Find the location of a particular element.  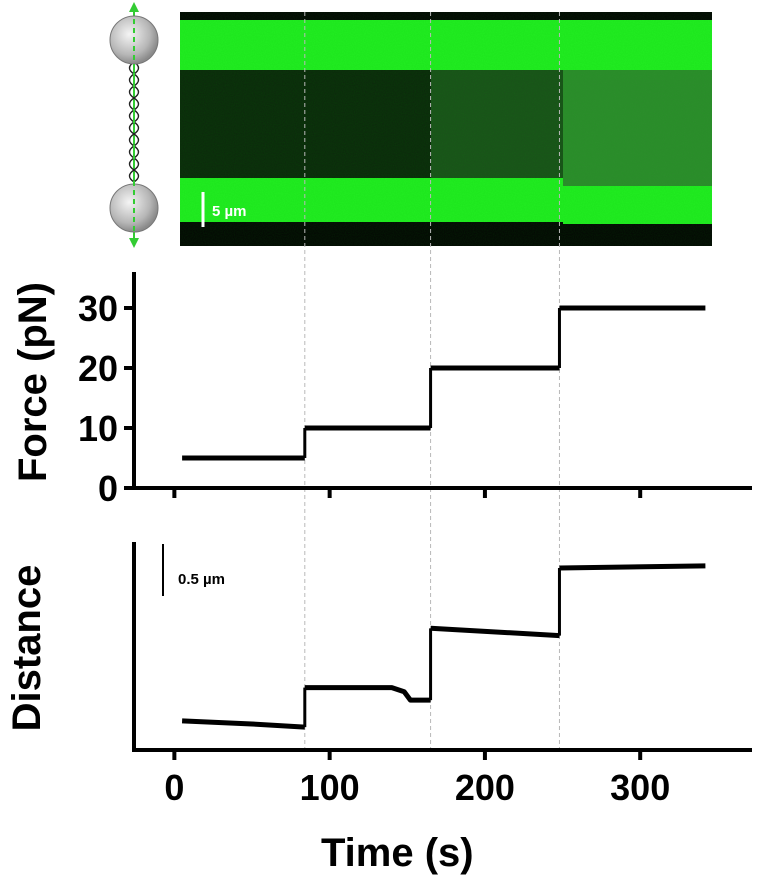

distance-x-tick-label: 0 is located at coordinates (174, 787).